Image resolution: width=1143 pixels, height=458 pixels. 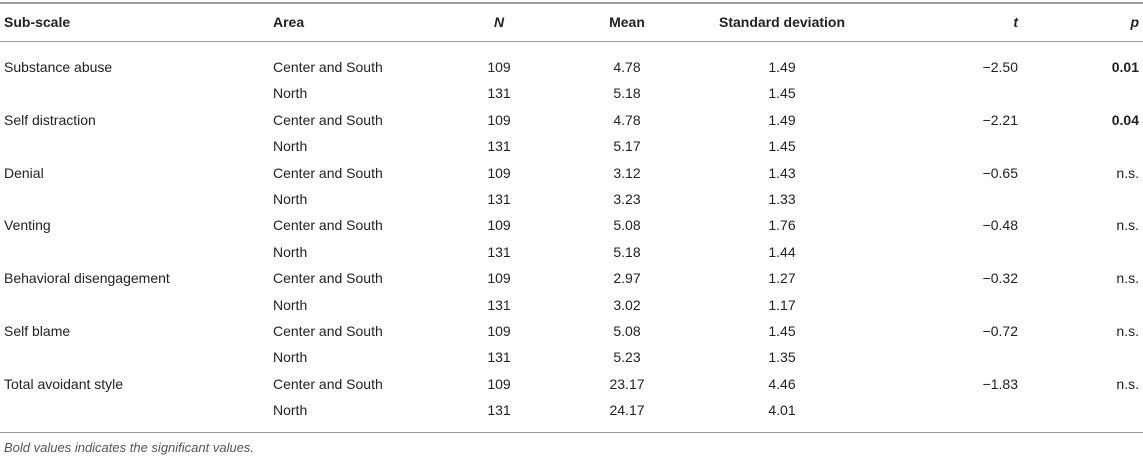 I want to click on table-cell: 1.76, so click(x=782, y=225).